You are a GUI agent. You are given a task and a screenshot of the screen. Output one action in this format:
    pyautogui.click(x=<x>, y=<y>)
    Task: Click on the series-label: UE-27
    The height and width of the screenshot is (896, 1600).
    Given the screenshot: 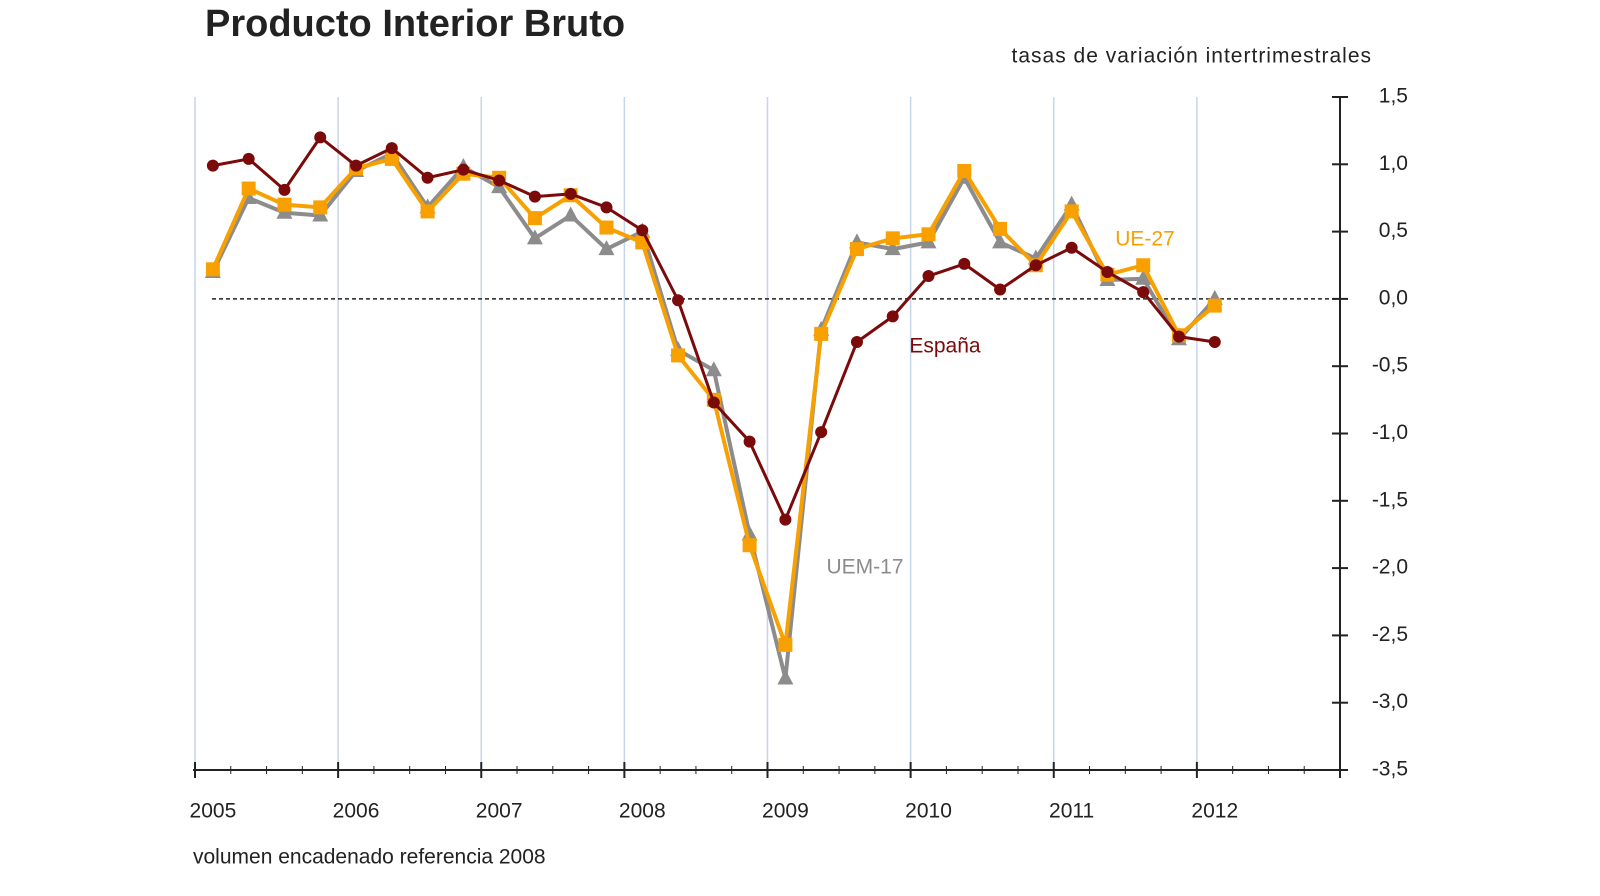 What is the action you would take?
    pyautogui.click(x=1145, y=239)
    